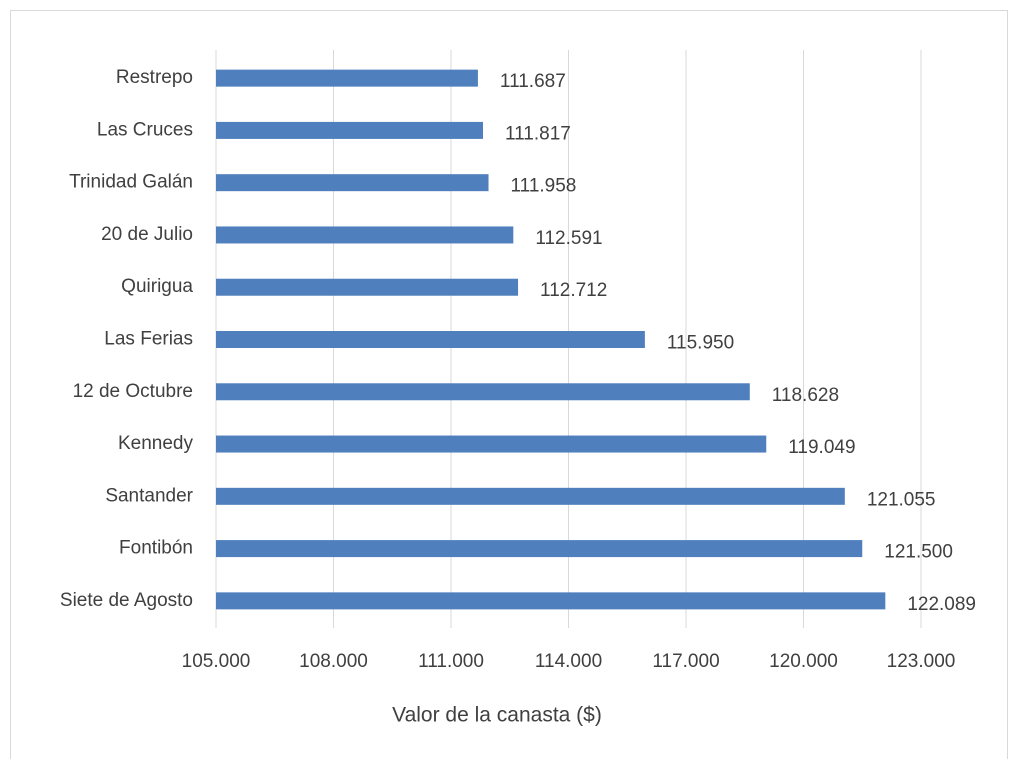 This screenshot has height=759, width=1010. Describe the element at coordinates (147, 234) in the screenshot. I see `y-tick-label: 20 de Julio` at that location.